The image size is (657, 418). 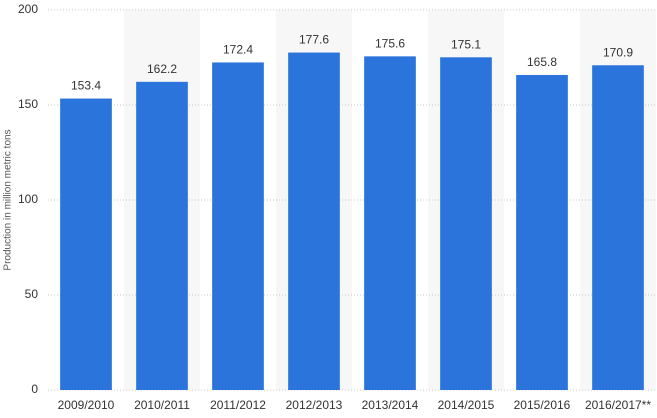 What do you see at coordinates (28, 199) in the screenshot?
I see `y-tick-label: 100` at bounding box center [28, 199].